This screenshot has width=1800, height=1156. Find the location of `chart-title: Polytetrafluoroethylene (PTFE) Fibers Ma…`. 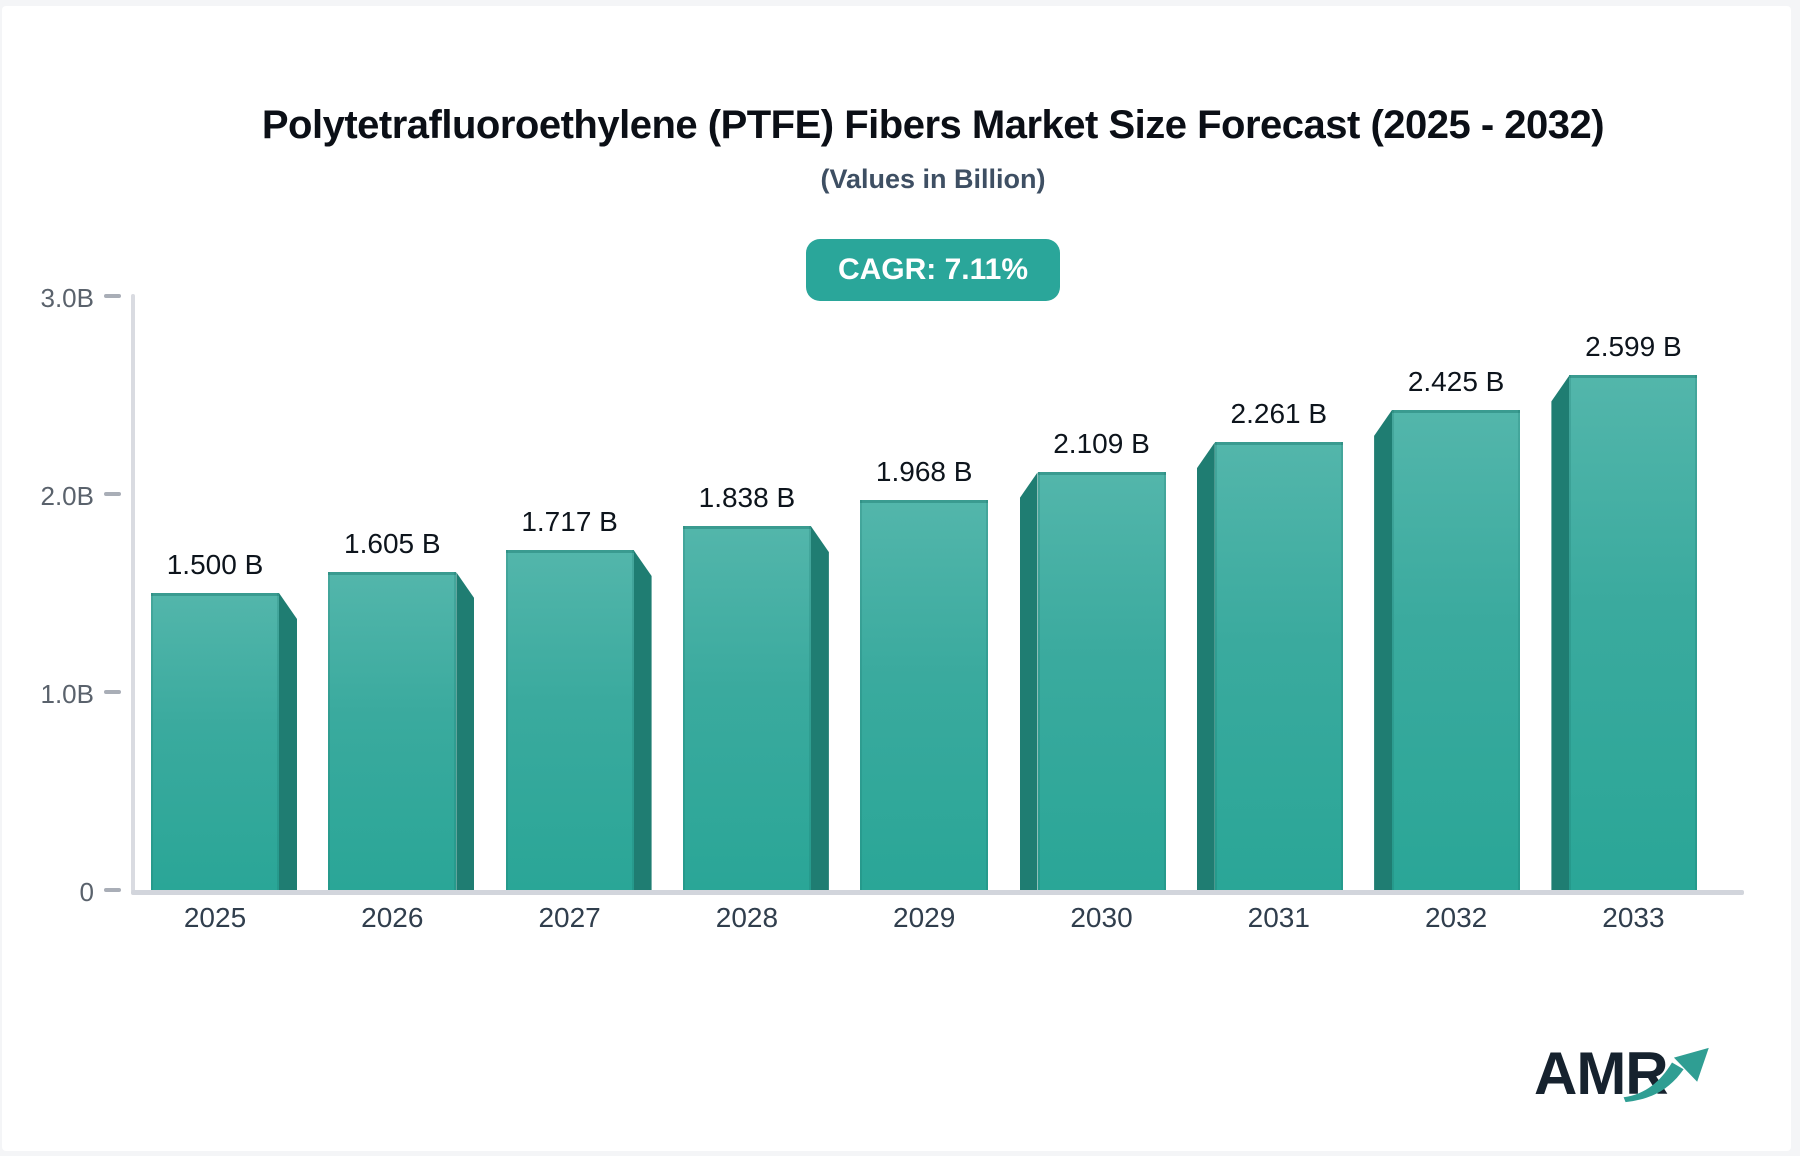

chart-title: Polytetrafluoroethylene (PTFE) Fibers Ma… is located at coordinates (933, 125).